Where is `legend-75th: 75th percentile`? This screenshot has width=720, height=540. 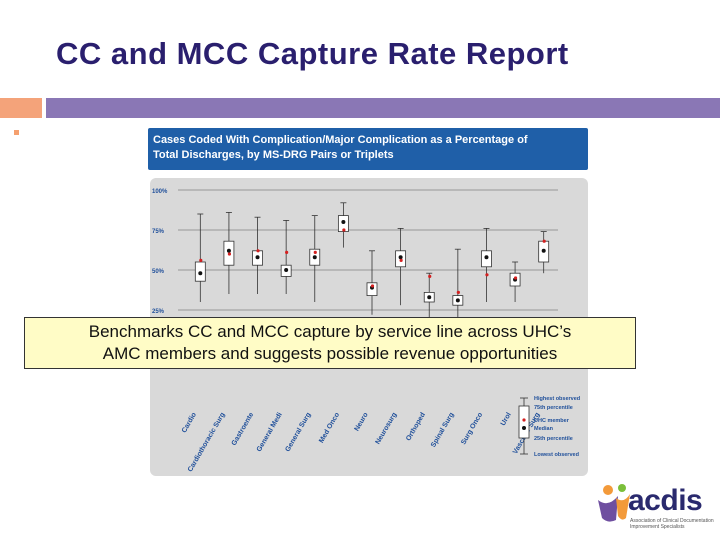
legend-75th: 75th percentile is located at coordinates (553, 408).